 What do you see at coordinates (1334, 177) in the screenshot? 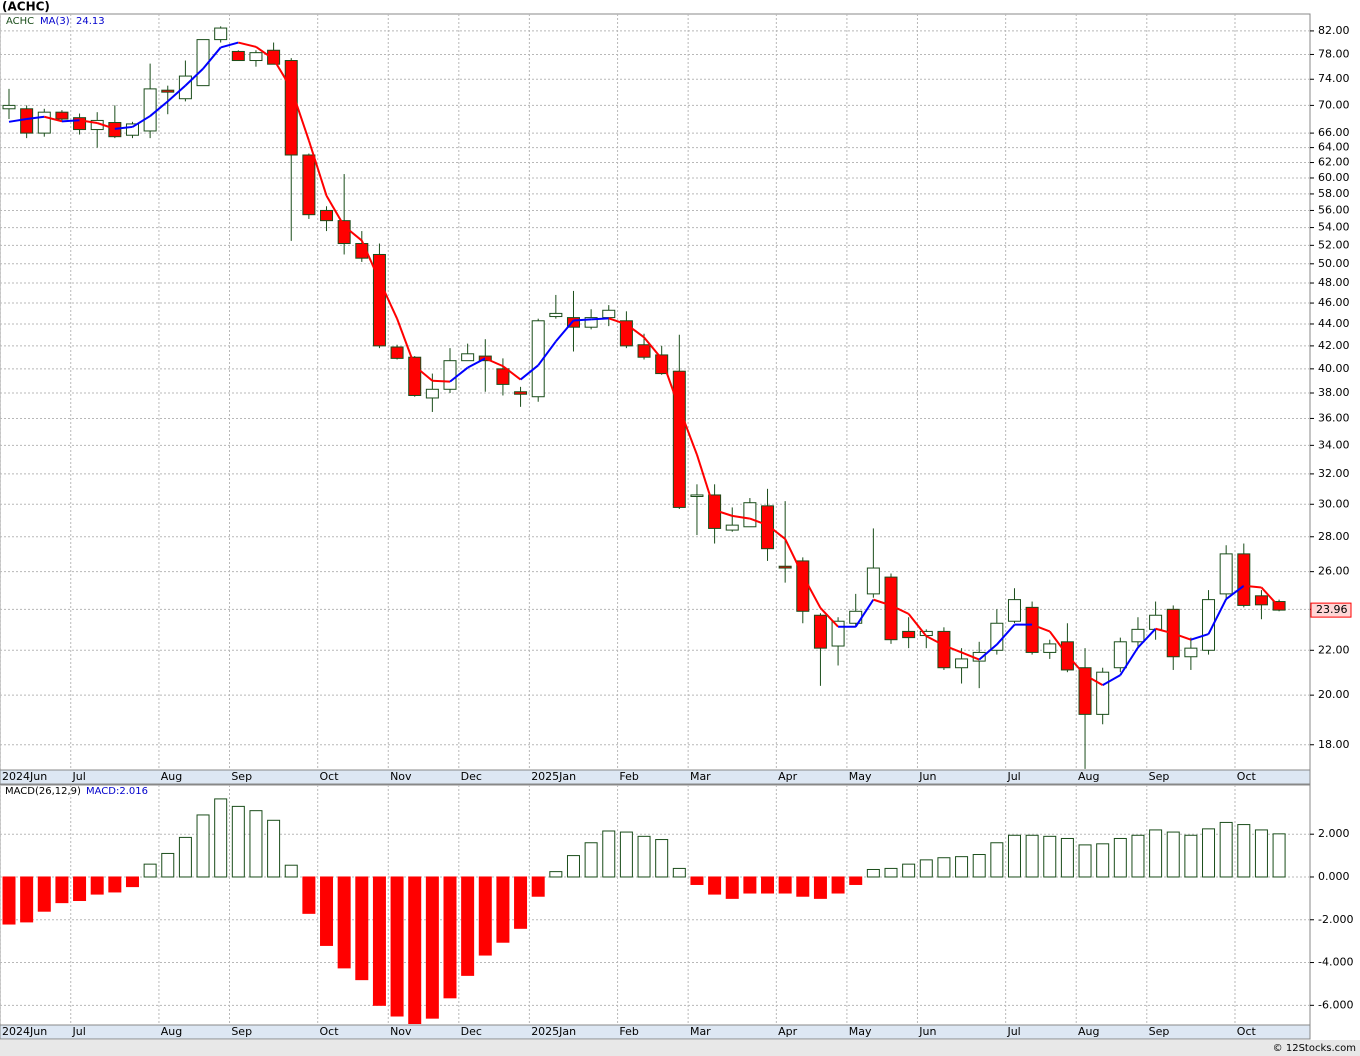
I see `y-tick-label: 60.00` at bounding box center [1334, 177].